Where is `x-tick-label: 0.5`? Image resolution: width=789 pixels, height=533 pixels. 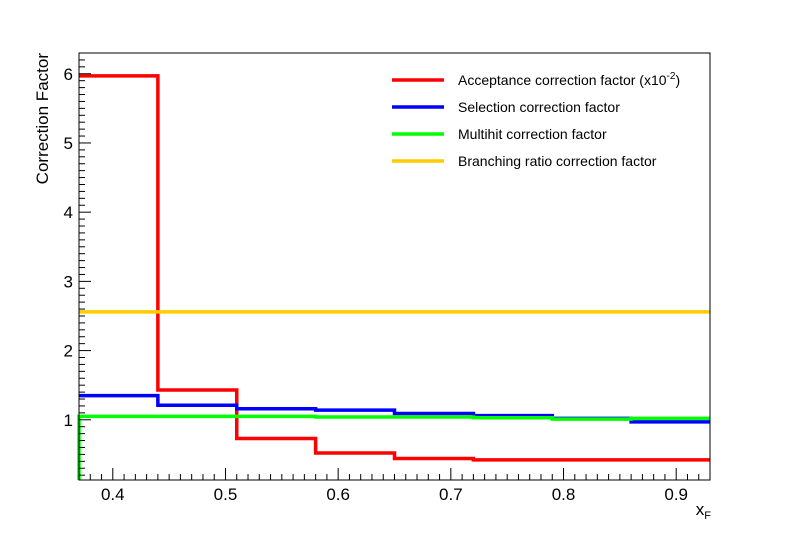
x-tick-label: 0.5 is located at coordinates (226, 494).